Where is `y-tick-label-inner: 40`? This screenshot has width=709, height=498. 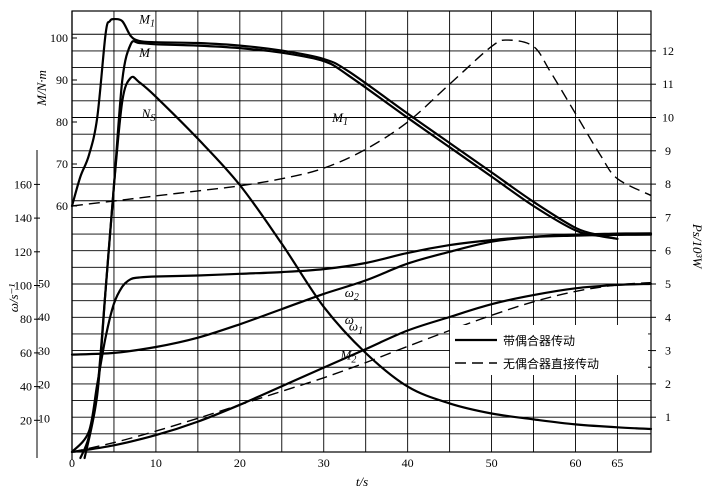 y-tick-label-inner: 40 is located at coordinates (44, 317).